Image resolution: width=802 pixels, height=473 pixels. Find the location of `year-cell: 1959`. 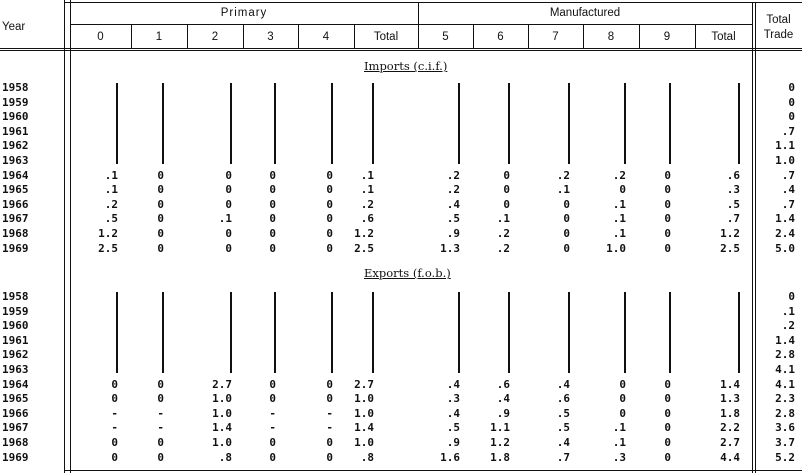

year-cell: 1959 is located at coordinates (15, 311).